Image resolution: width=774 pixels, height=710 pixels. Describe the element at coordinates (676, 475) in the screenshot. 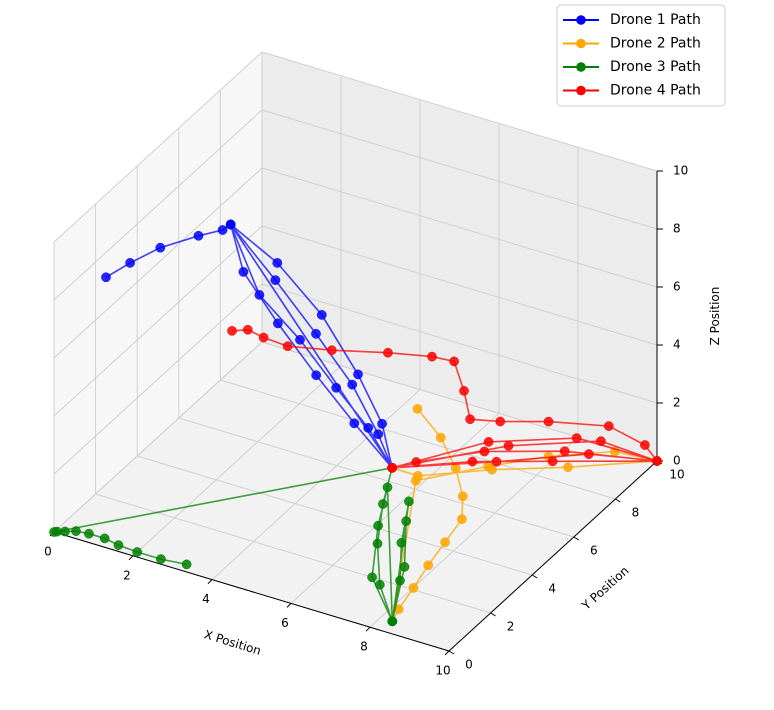

I see `y-tick-label: 10` at that location.